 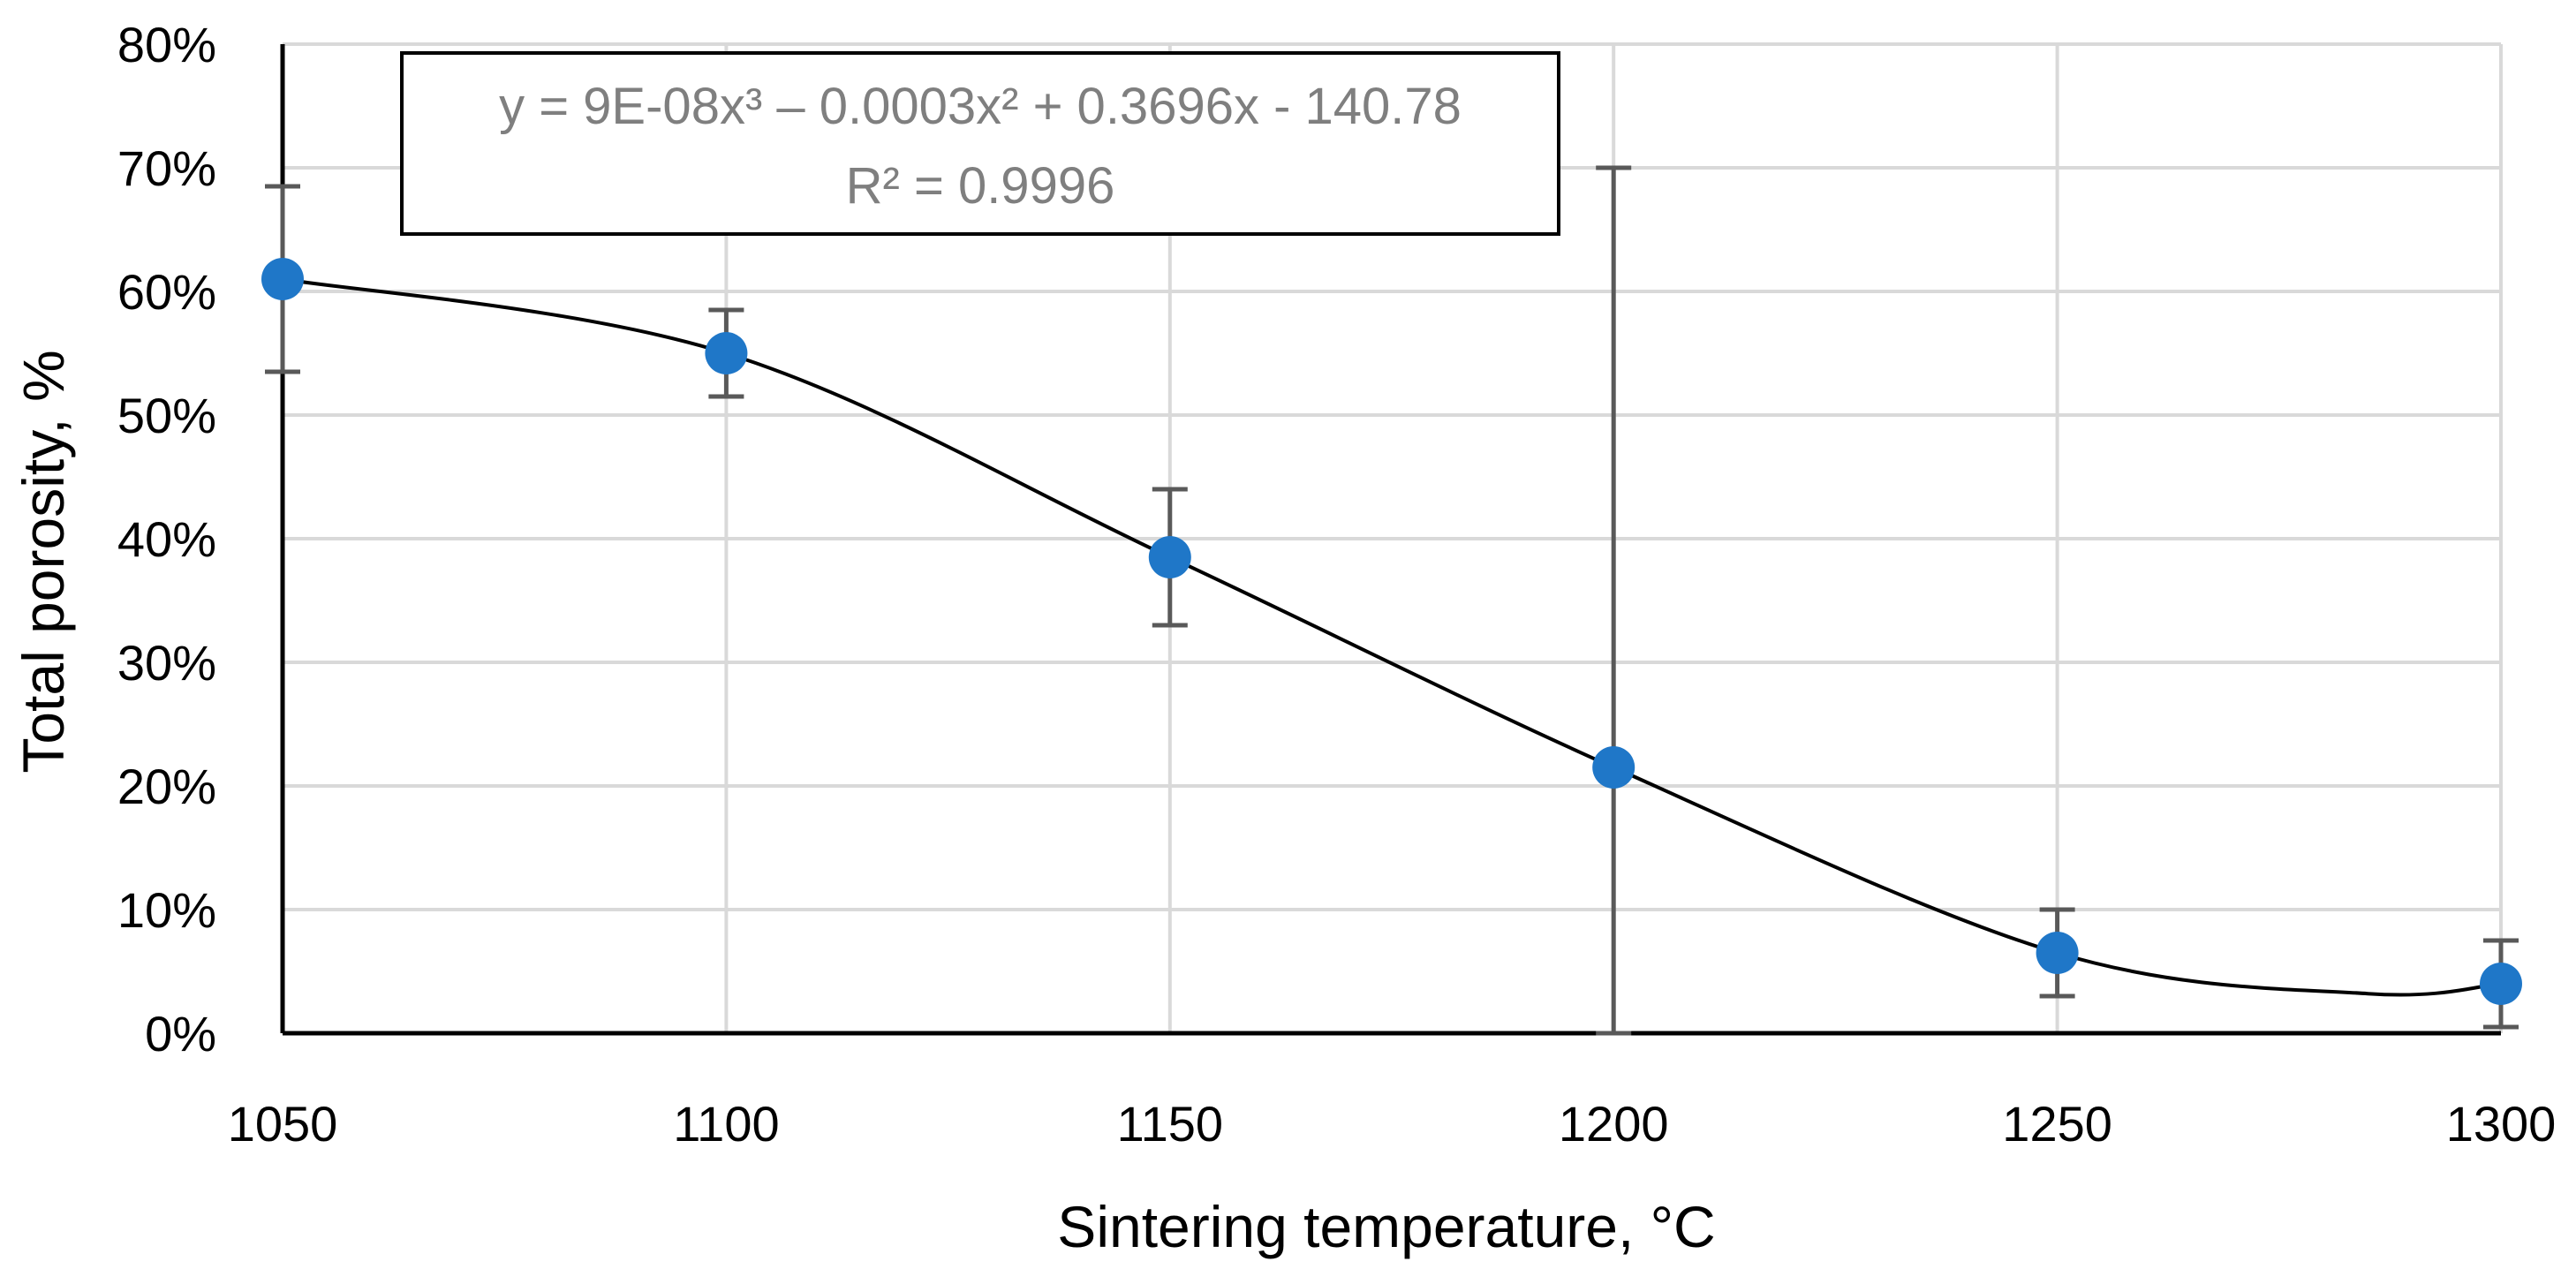 What do you see at coordinates (43, 561) in the screenshot?
I see `y-axis-title: Total porosity, %` at bounding box center [43, 561].